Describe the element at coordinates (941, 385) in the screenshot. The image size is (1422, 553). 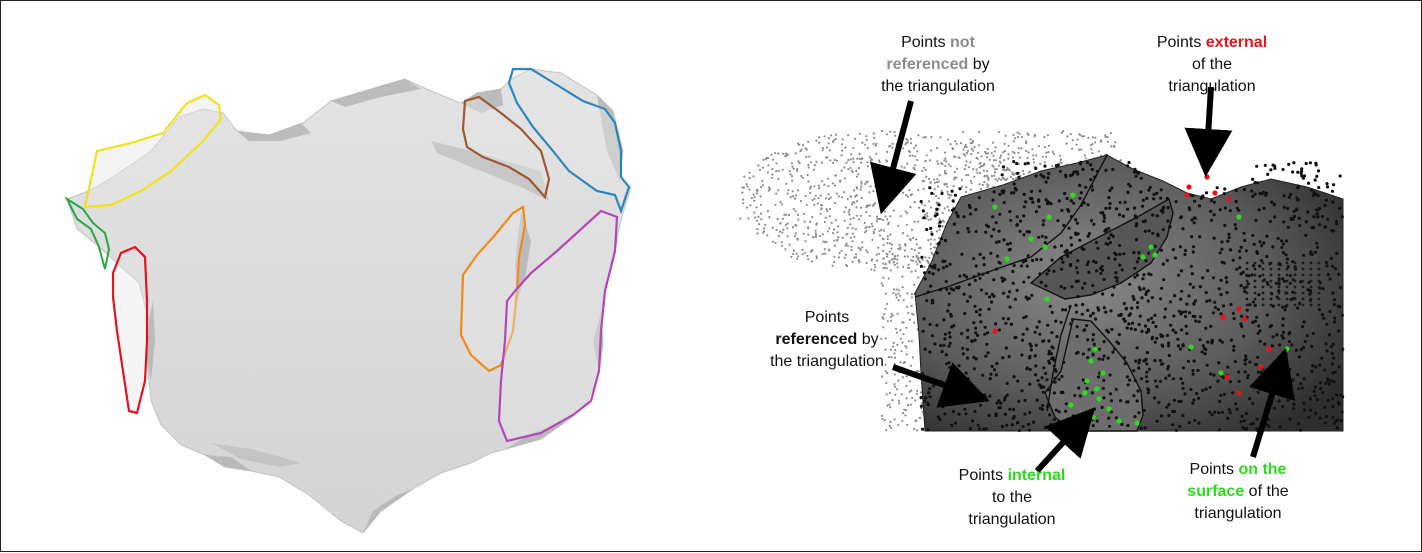
I see `arrow-referenced` at that location.